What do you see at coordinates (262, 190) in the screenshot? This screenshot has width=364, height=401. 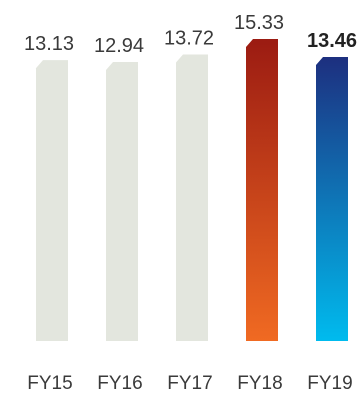 I see `bar-fy18` at bounding box center [262, 190].